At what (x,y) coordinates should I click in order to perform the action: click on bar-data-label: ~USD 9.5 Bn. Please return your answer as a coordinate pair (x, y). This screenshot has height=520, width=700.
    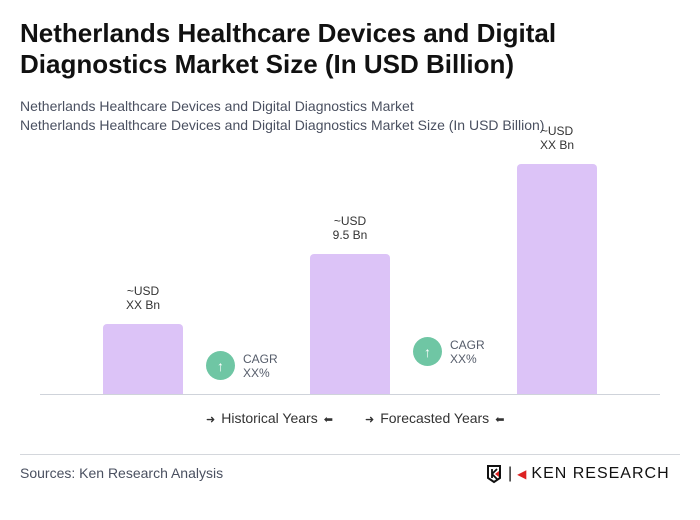
    Looking at the image, I should click on (350, 228).